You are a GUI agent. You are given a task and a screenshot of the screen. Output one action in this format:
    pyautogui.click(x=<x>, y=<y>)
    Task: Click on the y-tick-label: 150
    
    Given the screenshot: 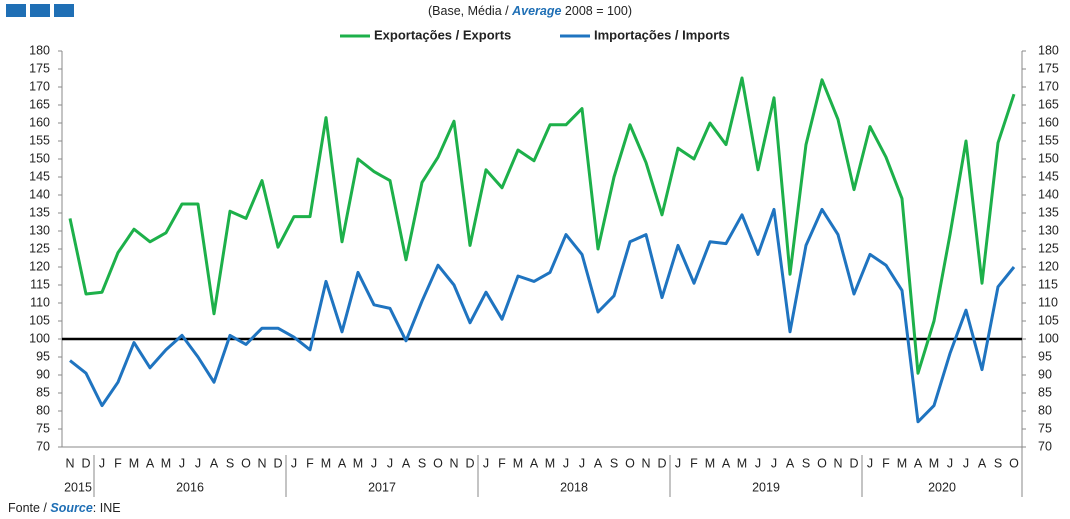 What is the action you would take?
    pyautogui.click(x=39, y=158)
    